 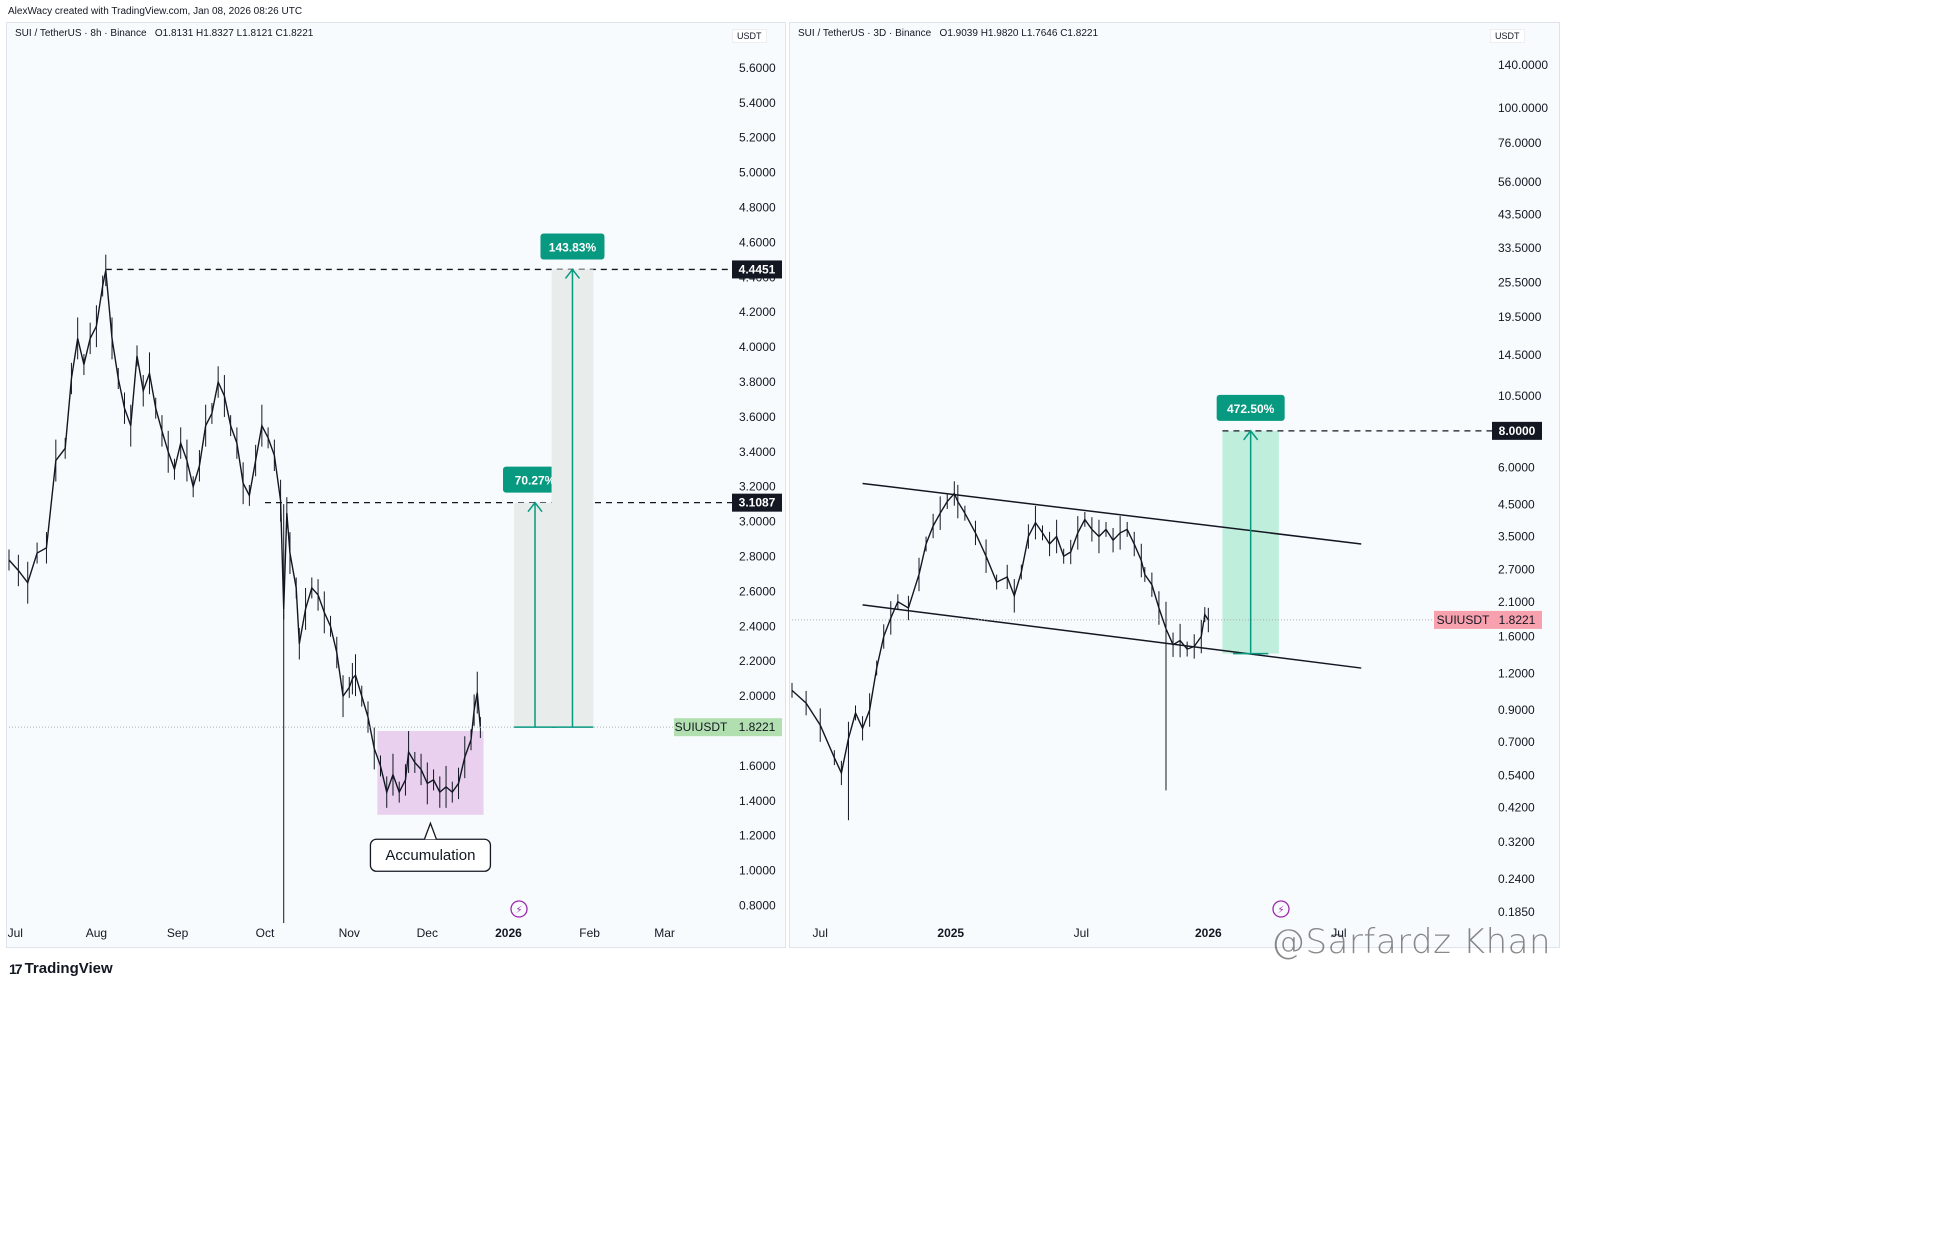 I want to click on y-tick-label: 0.5400, so click(x=1516, y=775).